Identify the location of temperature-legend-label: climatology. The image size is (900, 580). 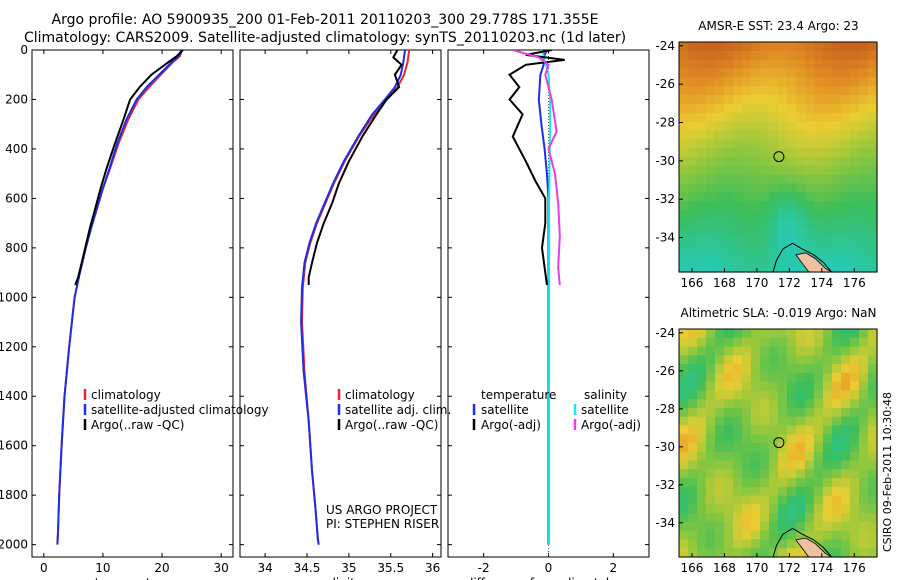
(126, 395).